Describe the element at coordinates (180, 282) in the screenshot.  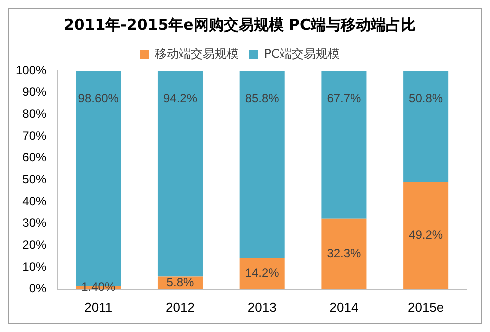
I see `data-label: 5.8%` at that location.